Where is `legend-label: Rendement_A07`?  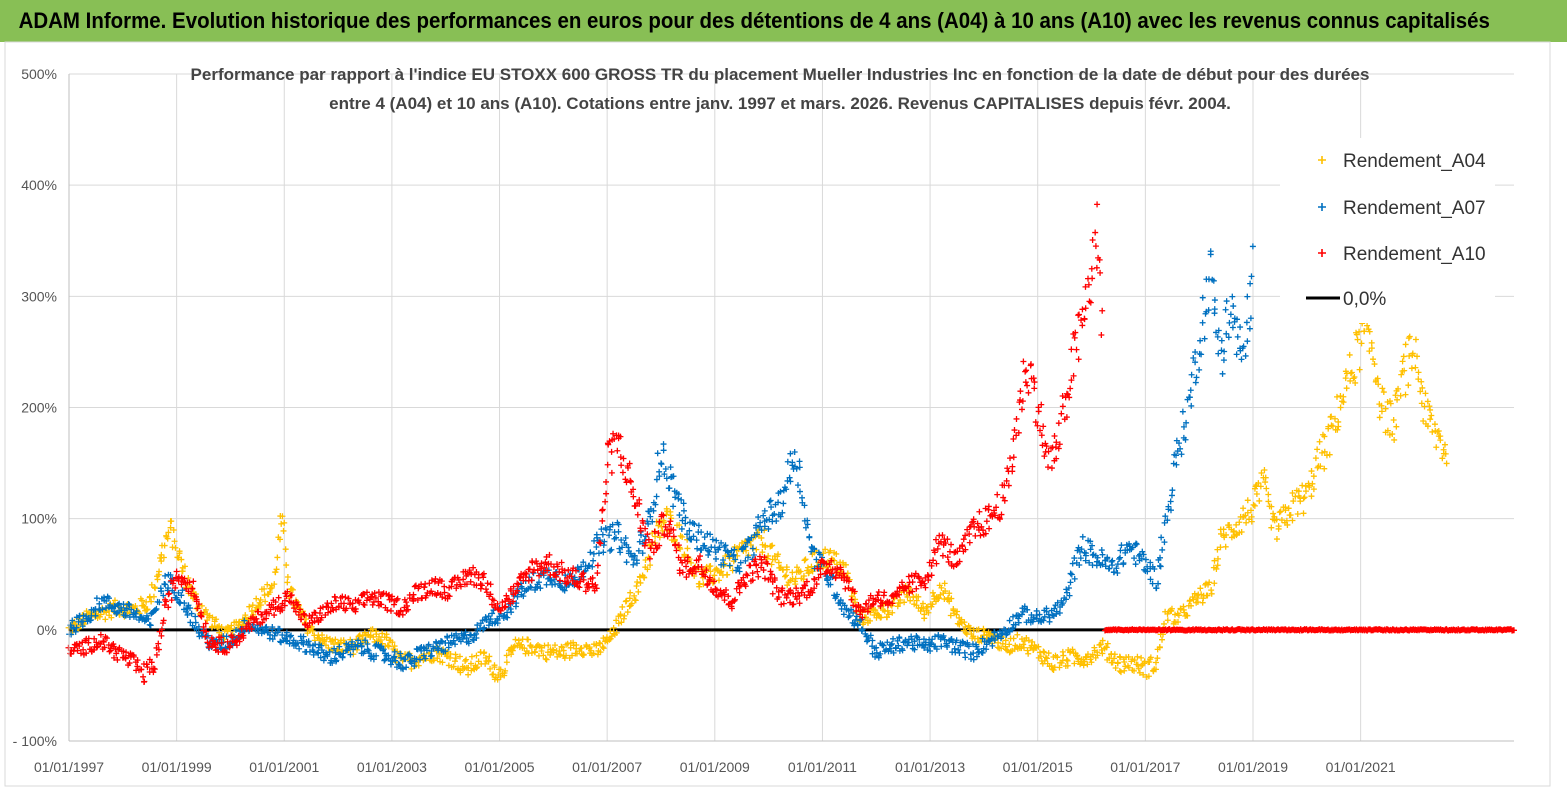
legend-label: Rendement_A07 is located at coordinates (1414, 208).